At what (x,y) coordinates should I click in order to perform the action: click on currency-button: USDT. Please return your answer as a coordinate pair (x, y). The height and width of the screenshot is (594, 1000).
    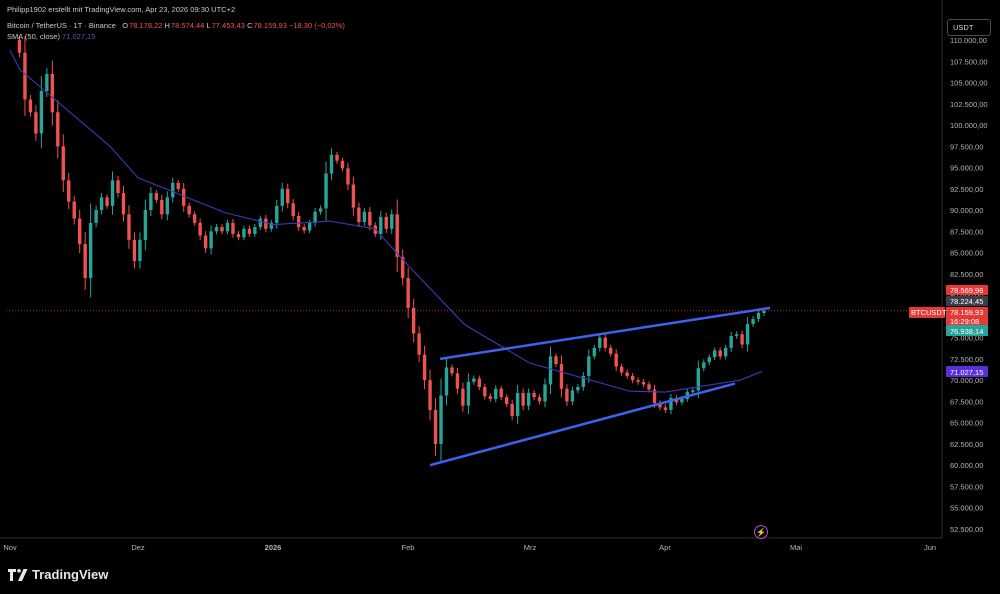
    Looking at the image, I should click on (969, 27).